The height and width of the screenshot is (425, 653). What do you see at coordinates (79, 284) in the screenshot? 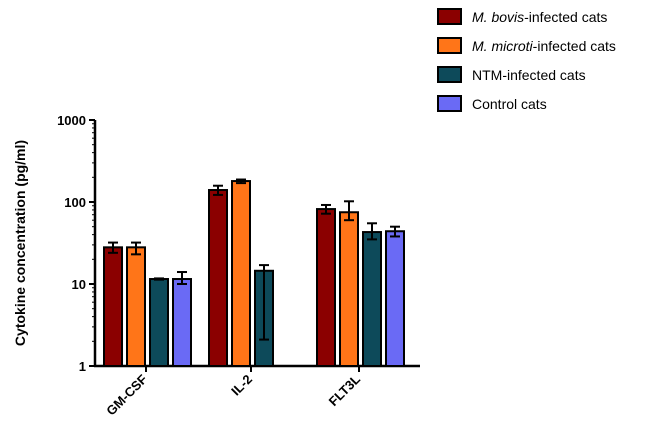
I see `y-tick-label: 10` at bounding box center [79, 284].